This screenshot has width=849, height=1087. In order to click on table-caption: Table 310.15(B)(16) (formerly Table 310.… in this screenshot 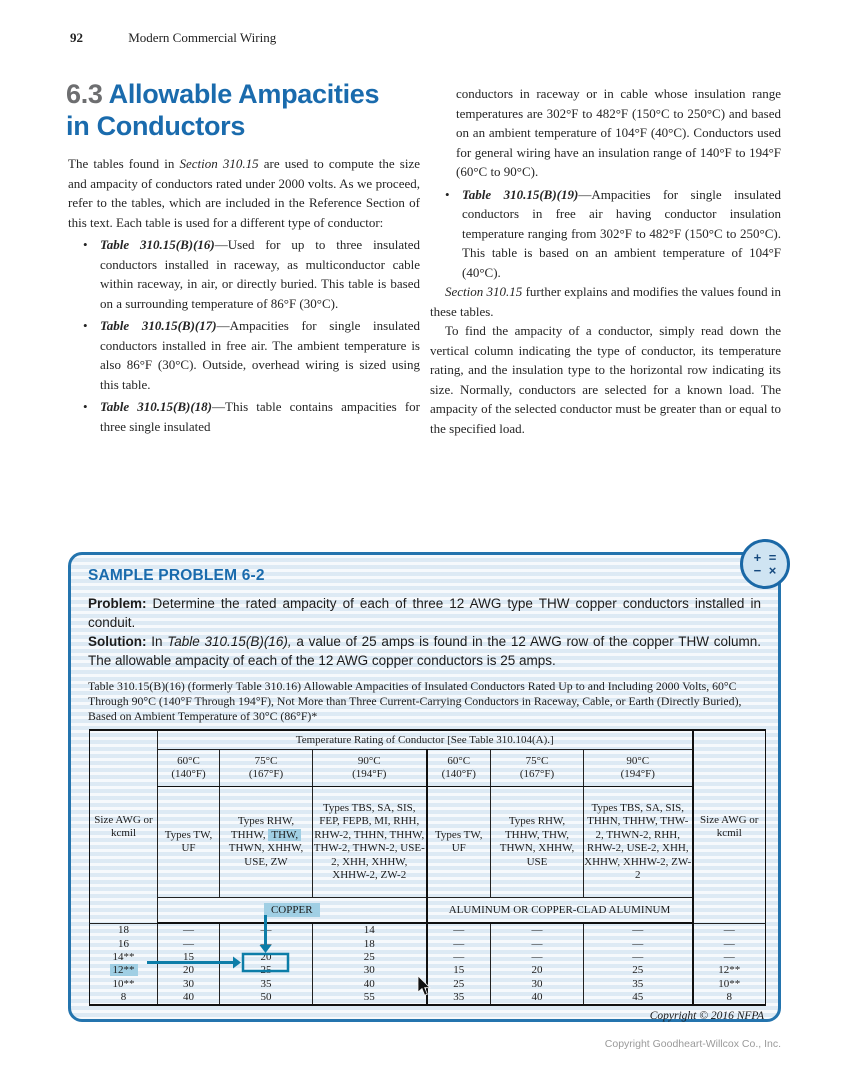, I will do `click(415, 701)`.